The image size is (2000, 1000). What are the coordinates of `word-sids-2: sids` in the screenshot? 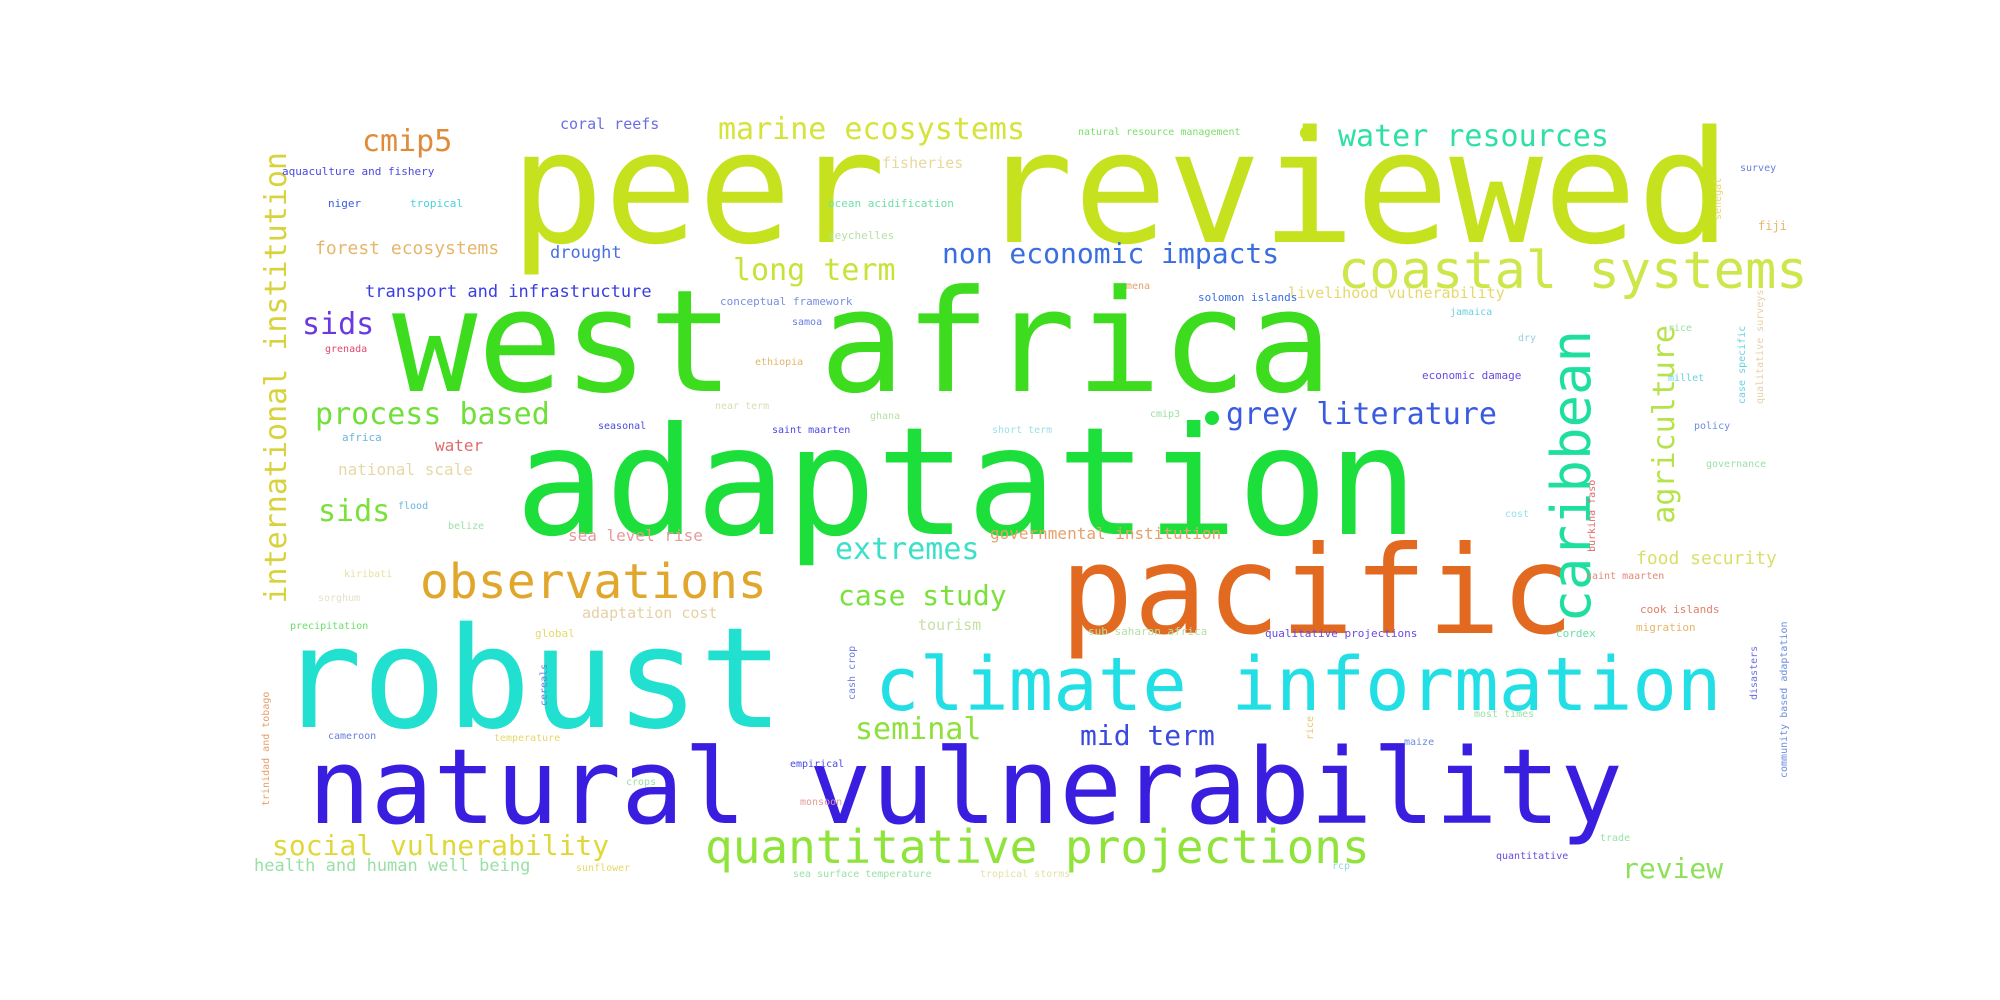 It's located at (354, 511).